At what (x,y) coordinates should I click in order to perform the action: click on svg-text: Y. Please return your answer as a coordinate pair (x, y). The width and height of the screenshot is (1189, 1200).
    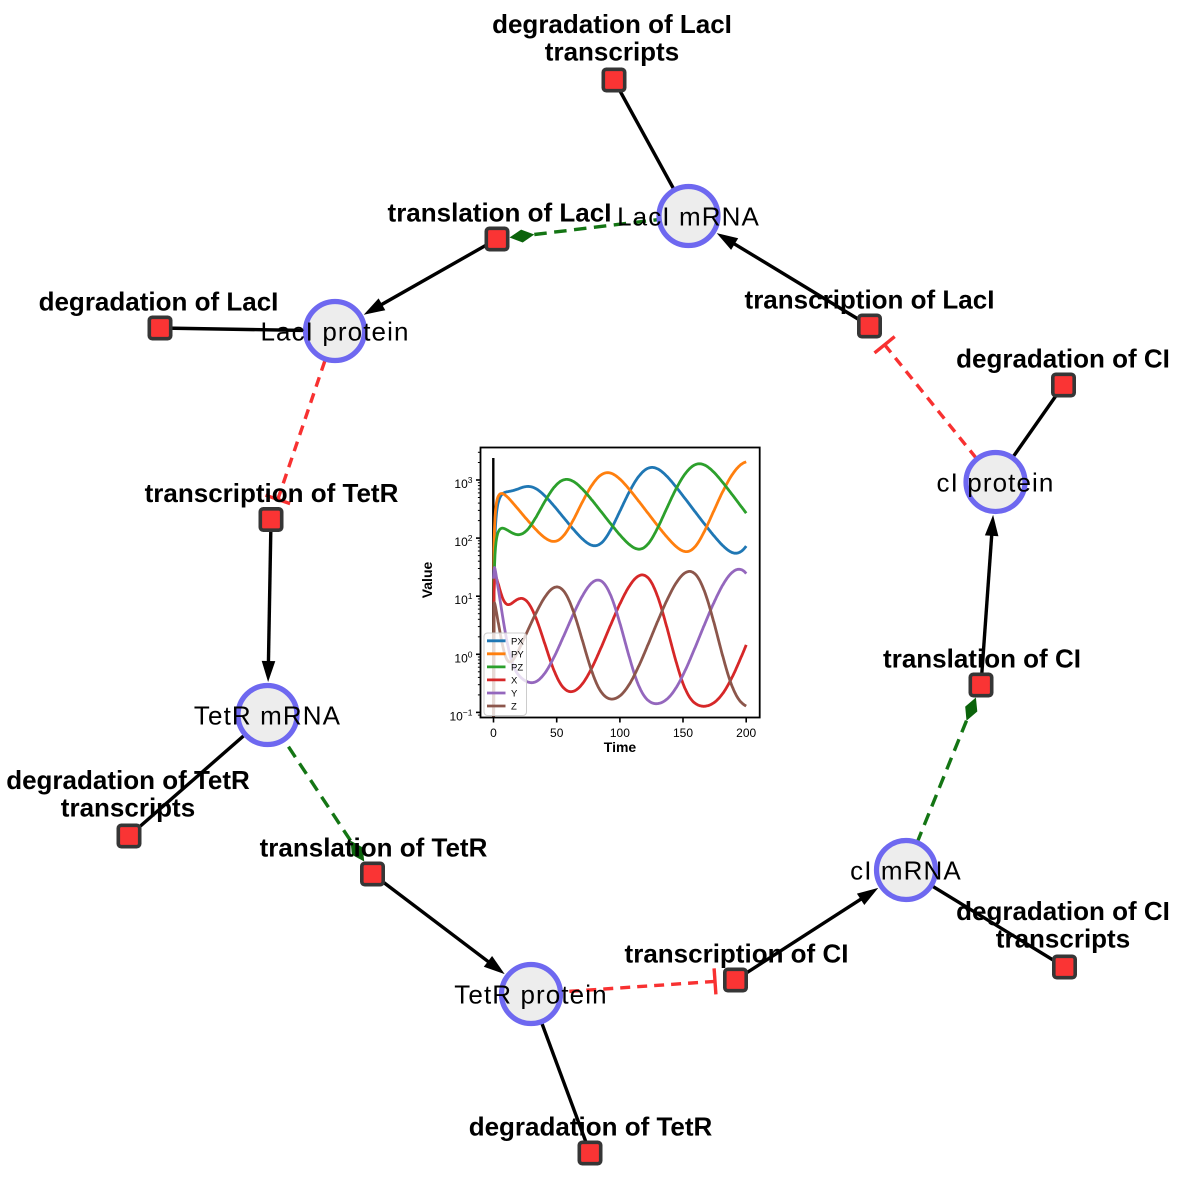
    Looking at the image, I should click on (514, 694).